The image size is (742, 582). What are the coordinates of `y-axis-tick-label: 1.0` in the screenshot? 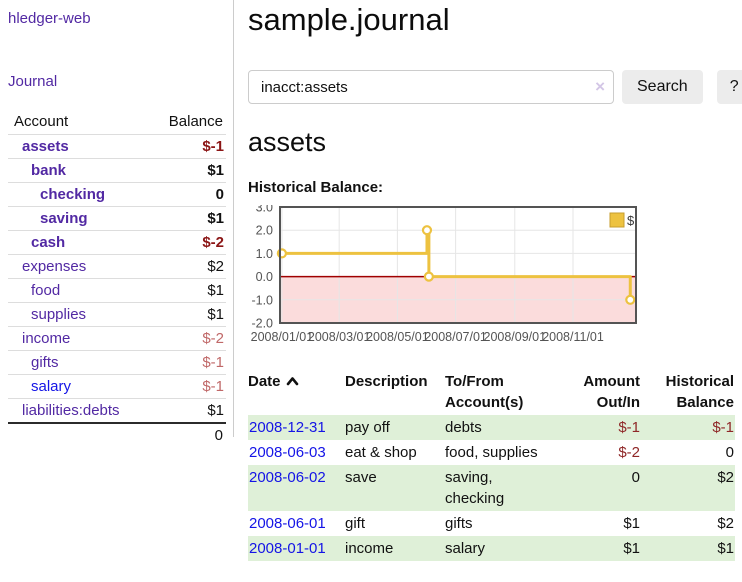 It's located at (264, 254).